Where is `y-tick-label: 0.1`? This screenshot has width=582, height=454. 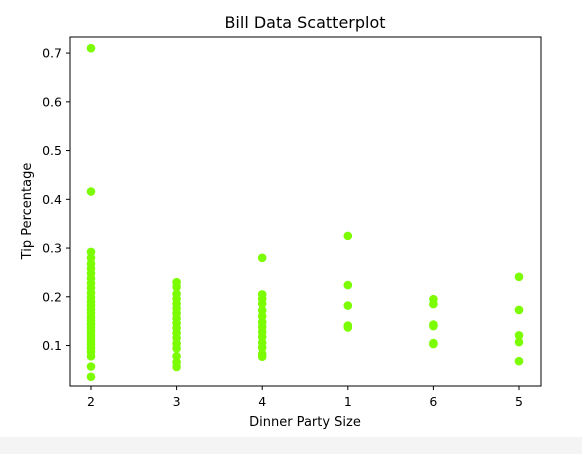
y-tick-label: 0.1 is located at coordinates (52, 345).